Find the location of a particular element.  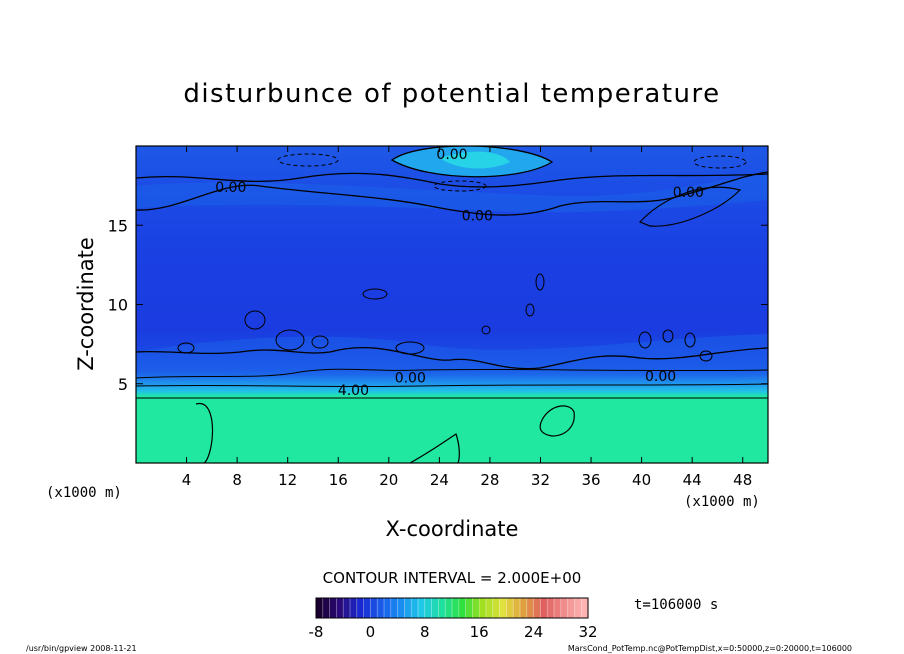

contour-upper-cell is located at coordinates (472, 162).